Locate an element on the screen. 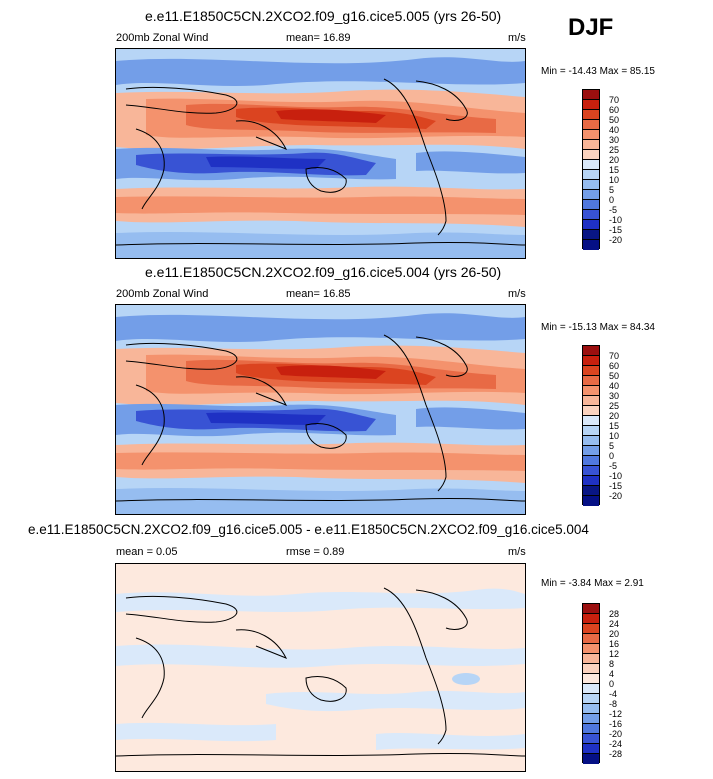 The image size is (713, 779). panel3-rmse: rmse = 0.89 is located at coordinates (315, 552).